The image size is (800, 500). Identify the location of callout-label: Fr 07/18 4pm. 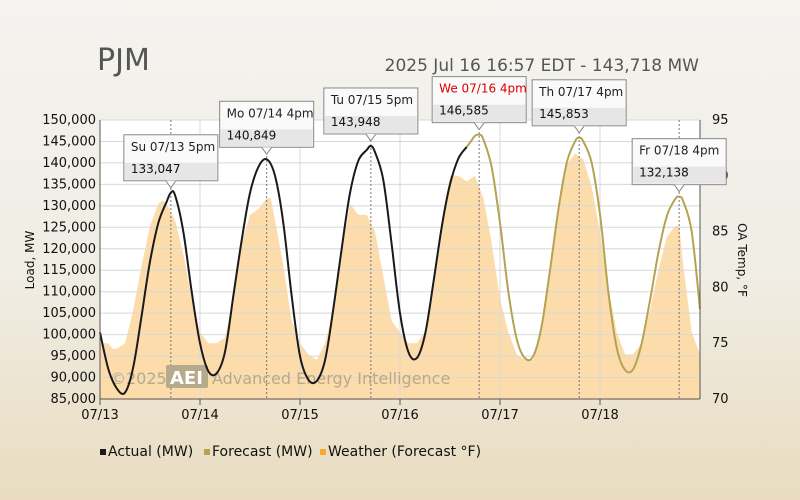
(679, 151).